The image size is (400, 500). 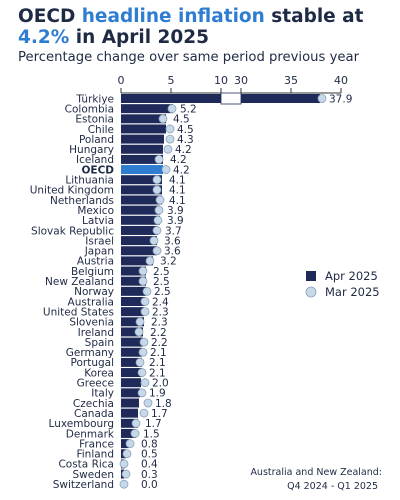 I want to click on value-label: 4.3, so click(x=185, y=140).